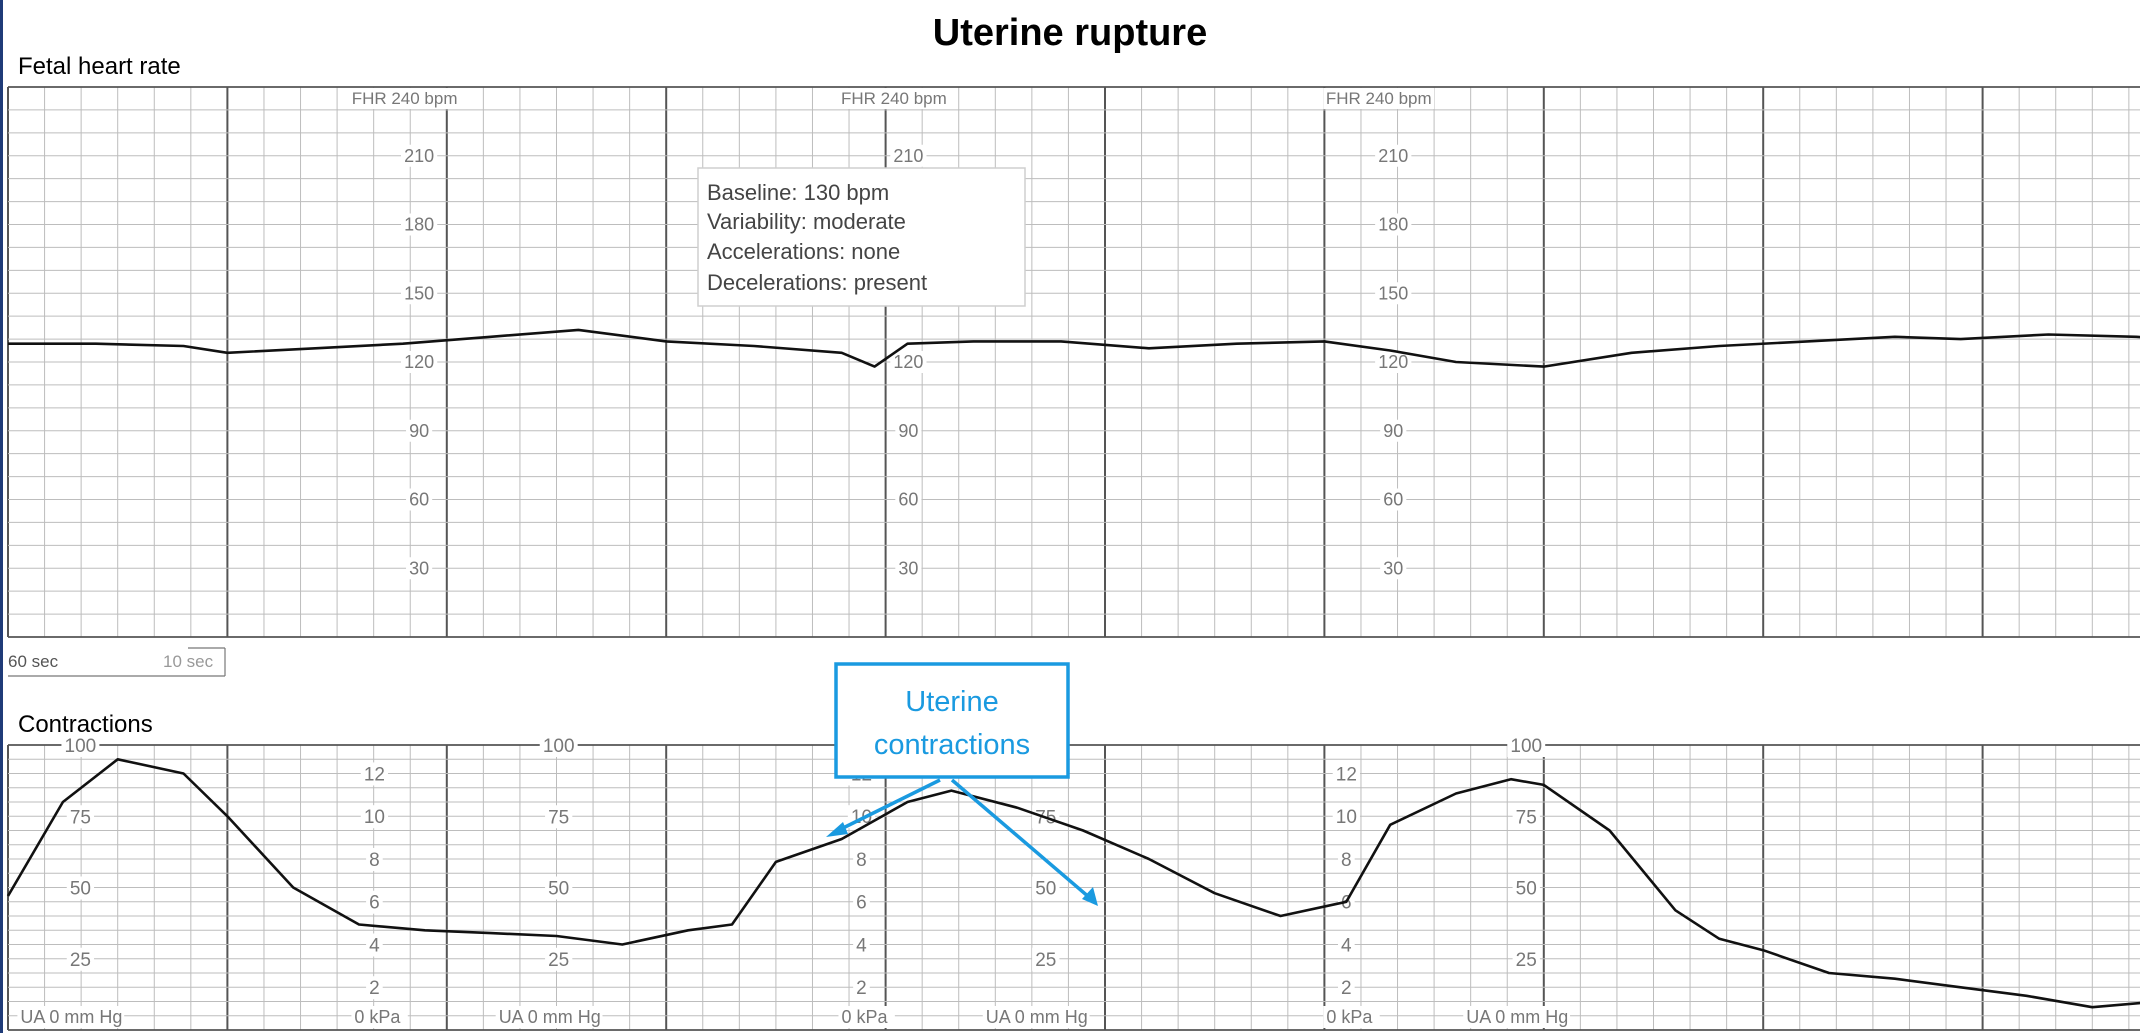 This screenshot has width=2140, height=1033. What do you see at coordinates (837, 829) in the screenshot?
I see `callout-arrowhead-left` at bounding box center [837, 829].